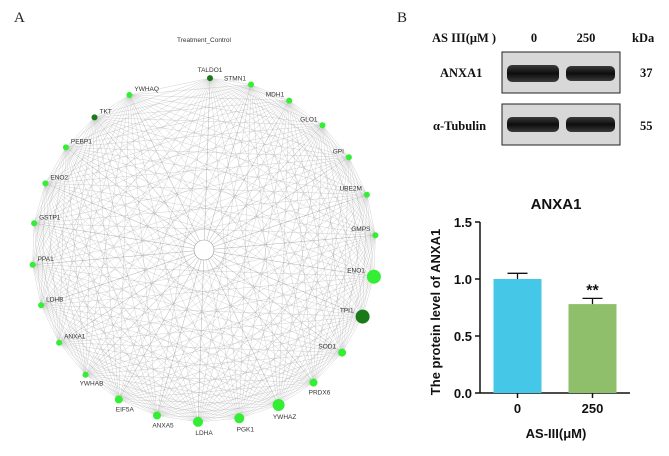  I want to click on network-node-label: GLO1, so click(309, 119).